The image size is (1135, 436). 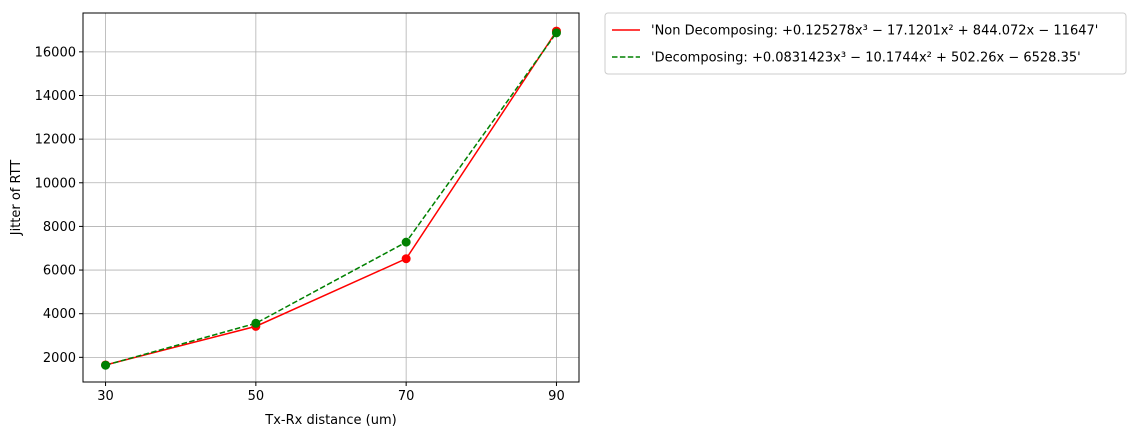 What do you see at coordinates (406, 396) in the screenshot?
I see `x-tick-label: 70` at bounding box center [406, 396].